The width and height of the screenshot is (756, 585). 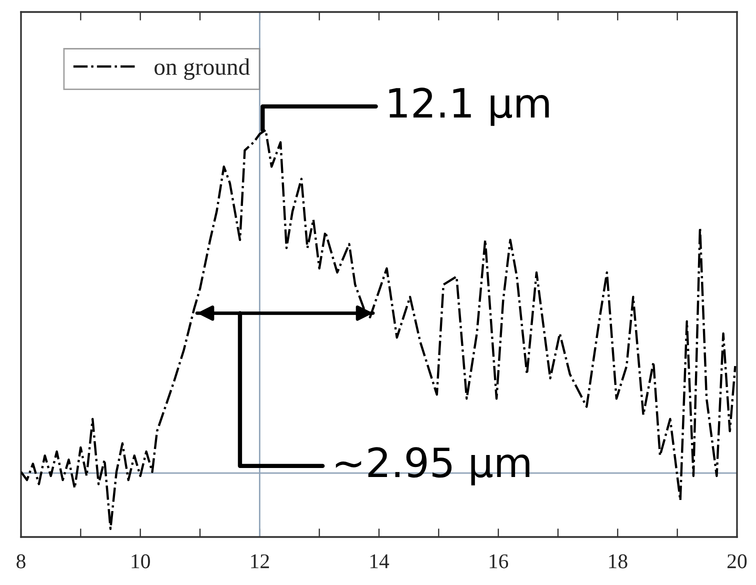 What do you see at coordinates (499, 561) in the screenshot?
I see `x-tick-label: 16` at bounding box center [499, 561].